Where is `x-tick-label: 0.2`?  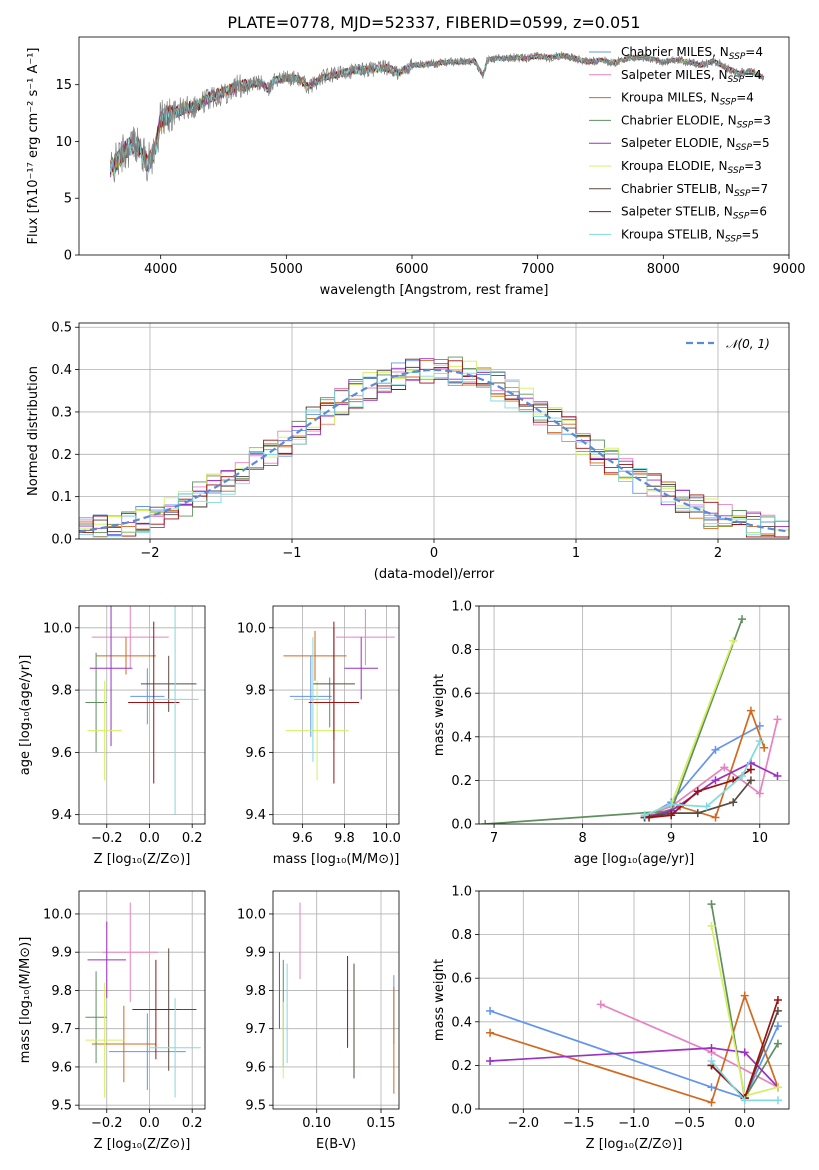
x-tick-label: 0.2 is located at coordinates (192, 838).